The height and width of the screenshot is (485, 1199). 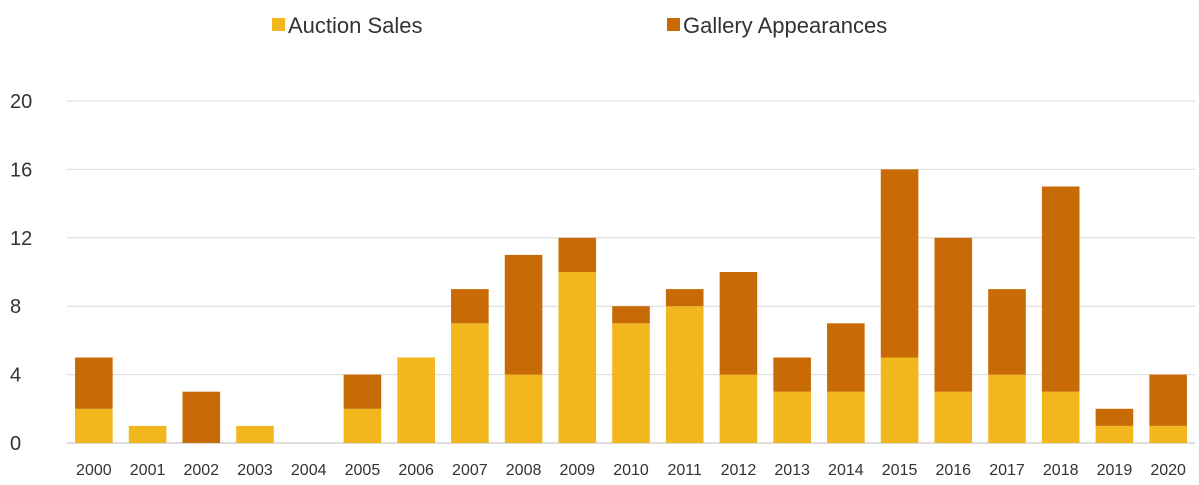 I want to click on bar-auction-sales-2017, so click(x=1007, y=408).